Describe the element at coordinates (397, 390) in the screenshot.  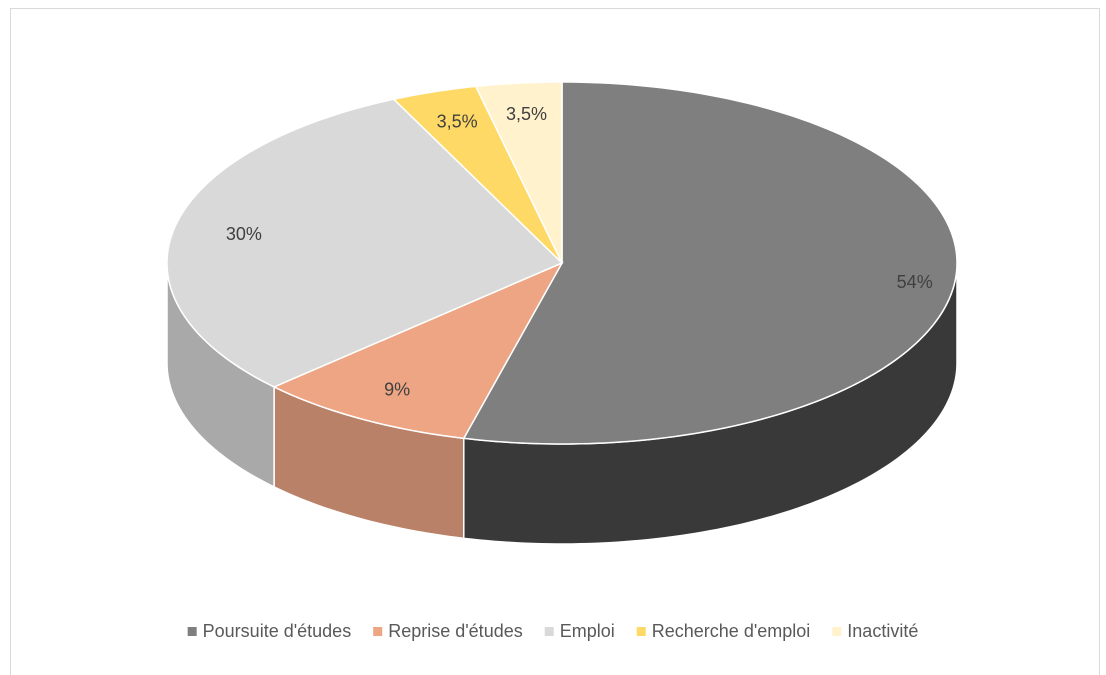
I see `data-label: 9%` at that location.